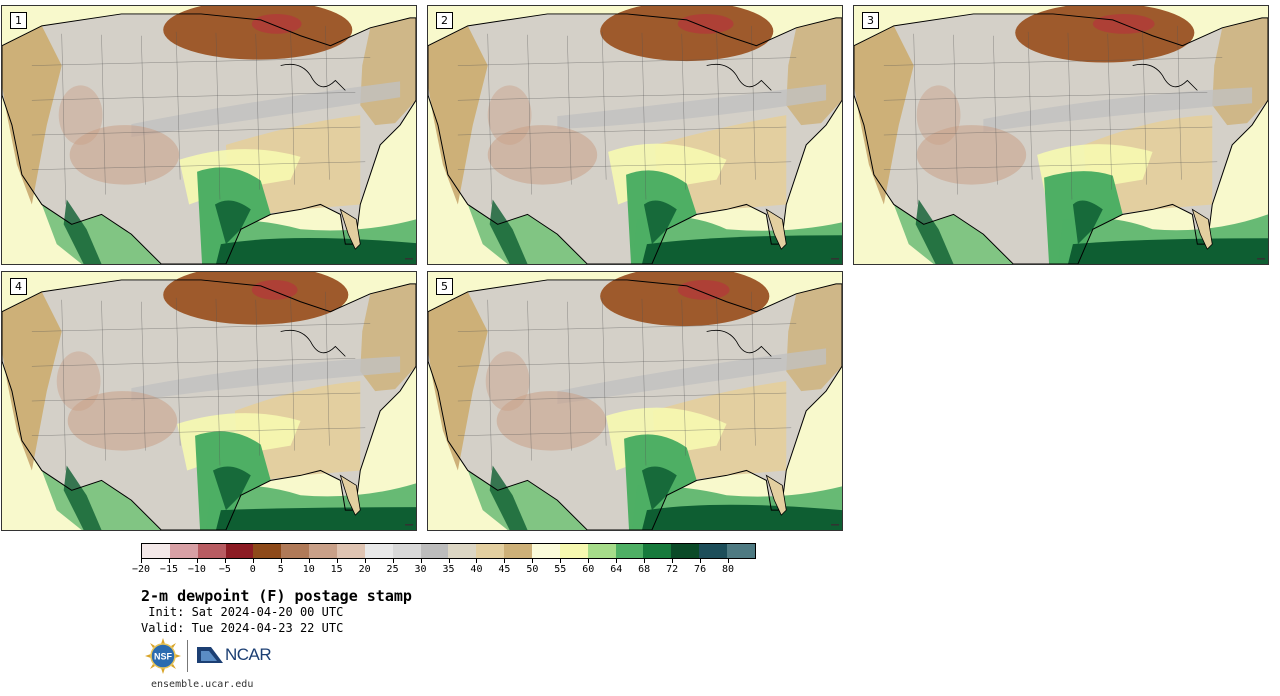  What do you see at coordinates (870, 20) in the screenshot?
I see `member-number-label: 3` at bounding box center [870, 20].